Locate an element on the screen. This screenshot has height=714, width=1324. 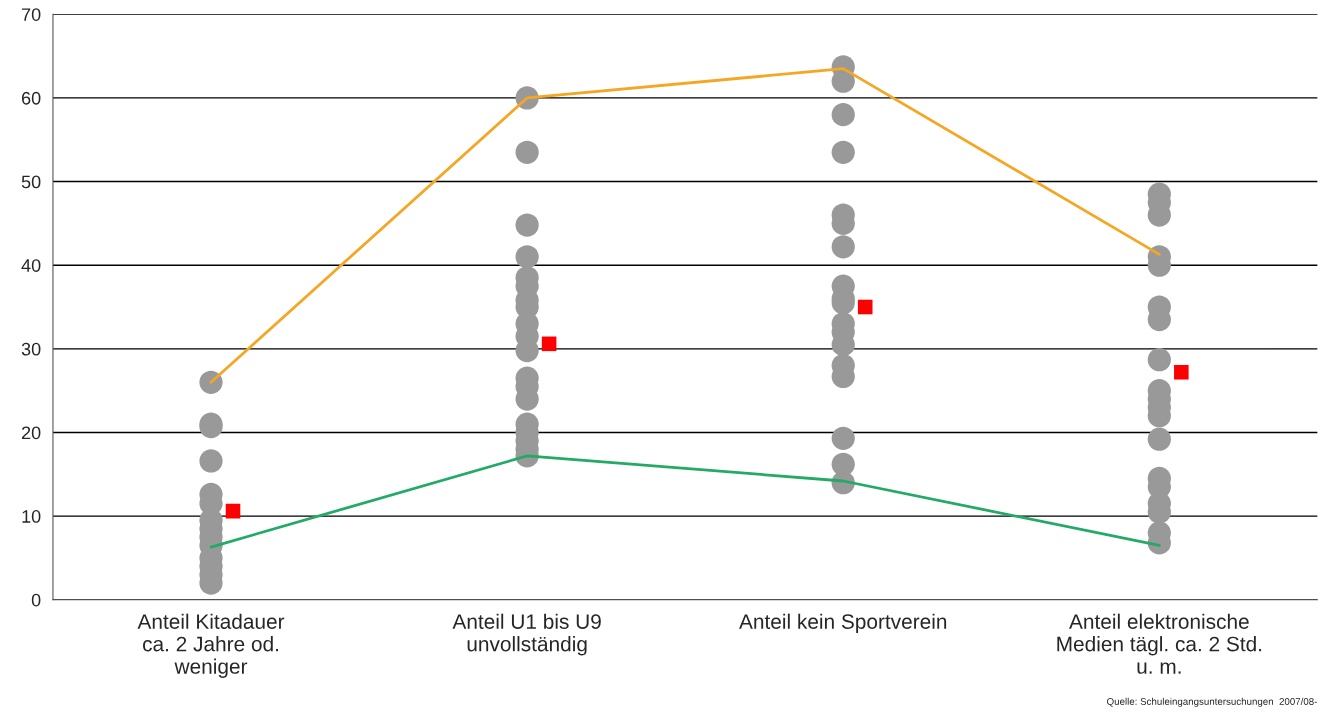
y-tick-label: 60 is located at coordinates (31, 98).